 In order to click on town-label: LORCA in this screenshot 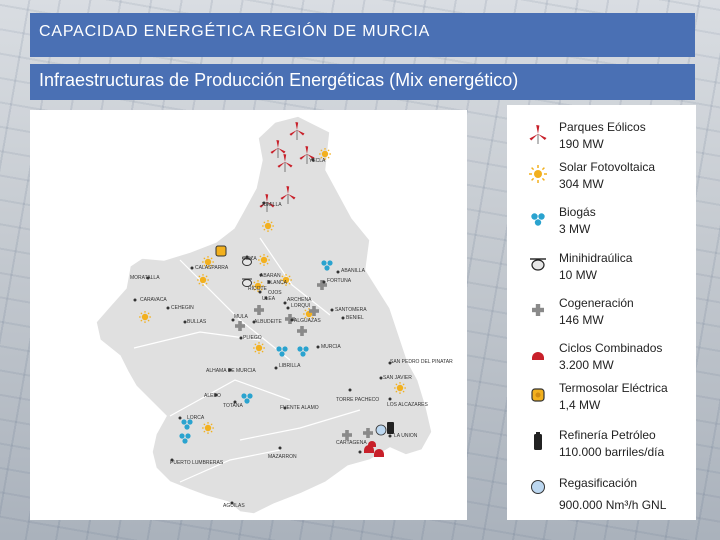, I will do `click(196, 418)`.